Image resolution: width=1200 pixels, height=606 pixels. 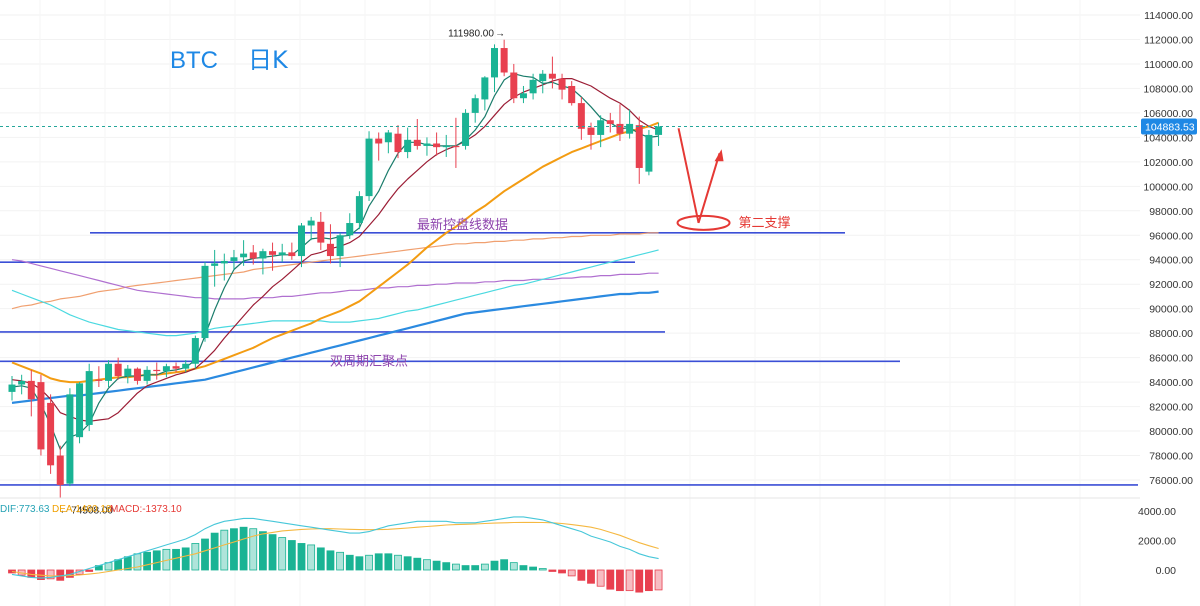 What do you see at coordinates (1171, 212) in the screenshot?
I see `price-tick-label: 98000.00` at bounding box center [1171, 212].